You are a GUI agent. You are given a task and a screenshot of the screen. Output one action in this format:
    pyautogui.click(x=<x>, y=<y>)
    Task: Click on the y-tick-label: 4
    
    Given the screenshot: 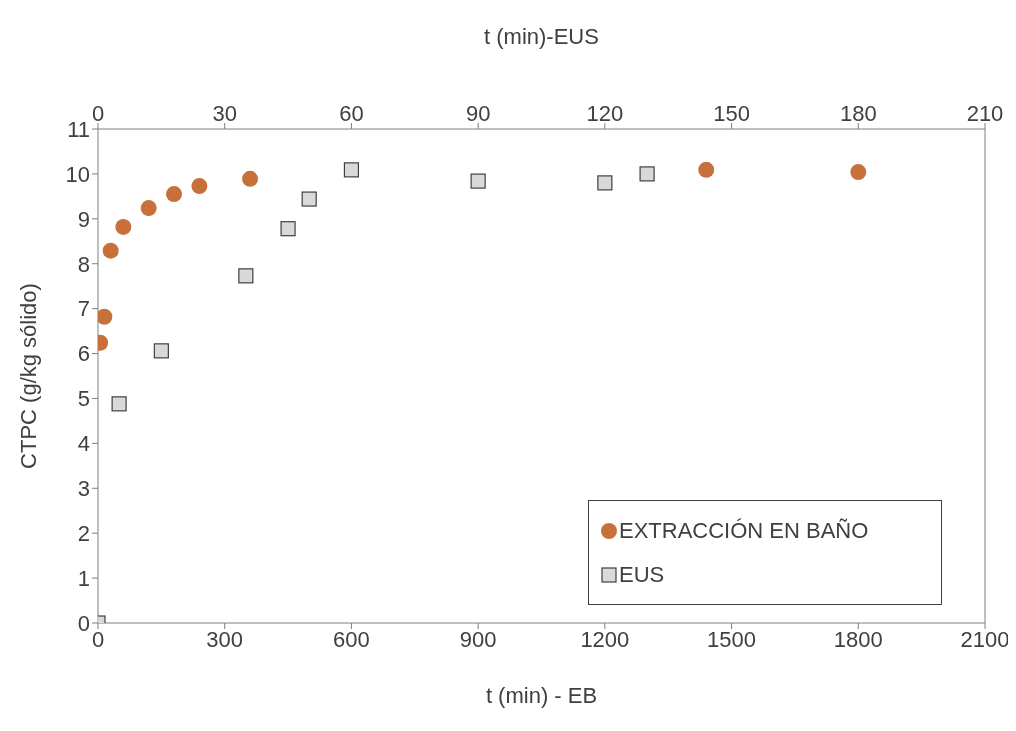 What is the action you would take?
    pyautogui.click(x=83, y=444)
    